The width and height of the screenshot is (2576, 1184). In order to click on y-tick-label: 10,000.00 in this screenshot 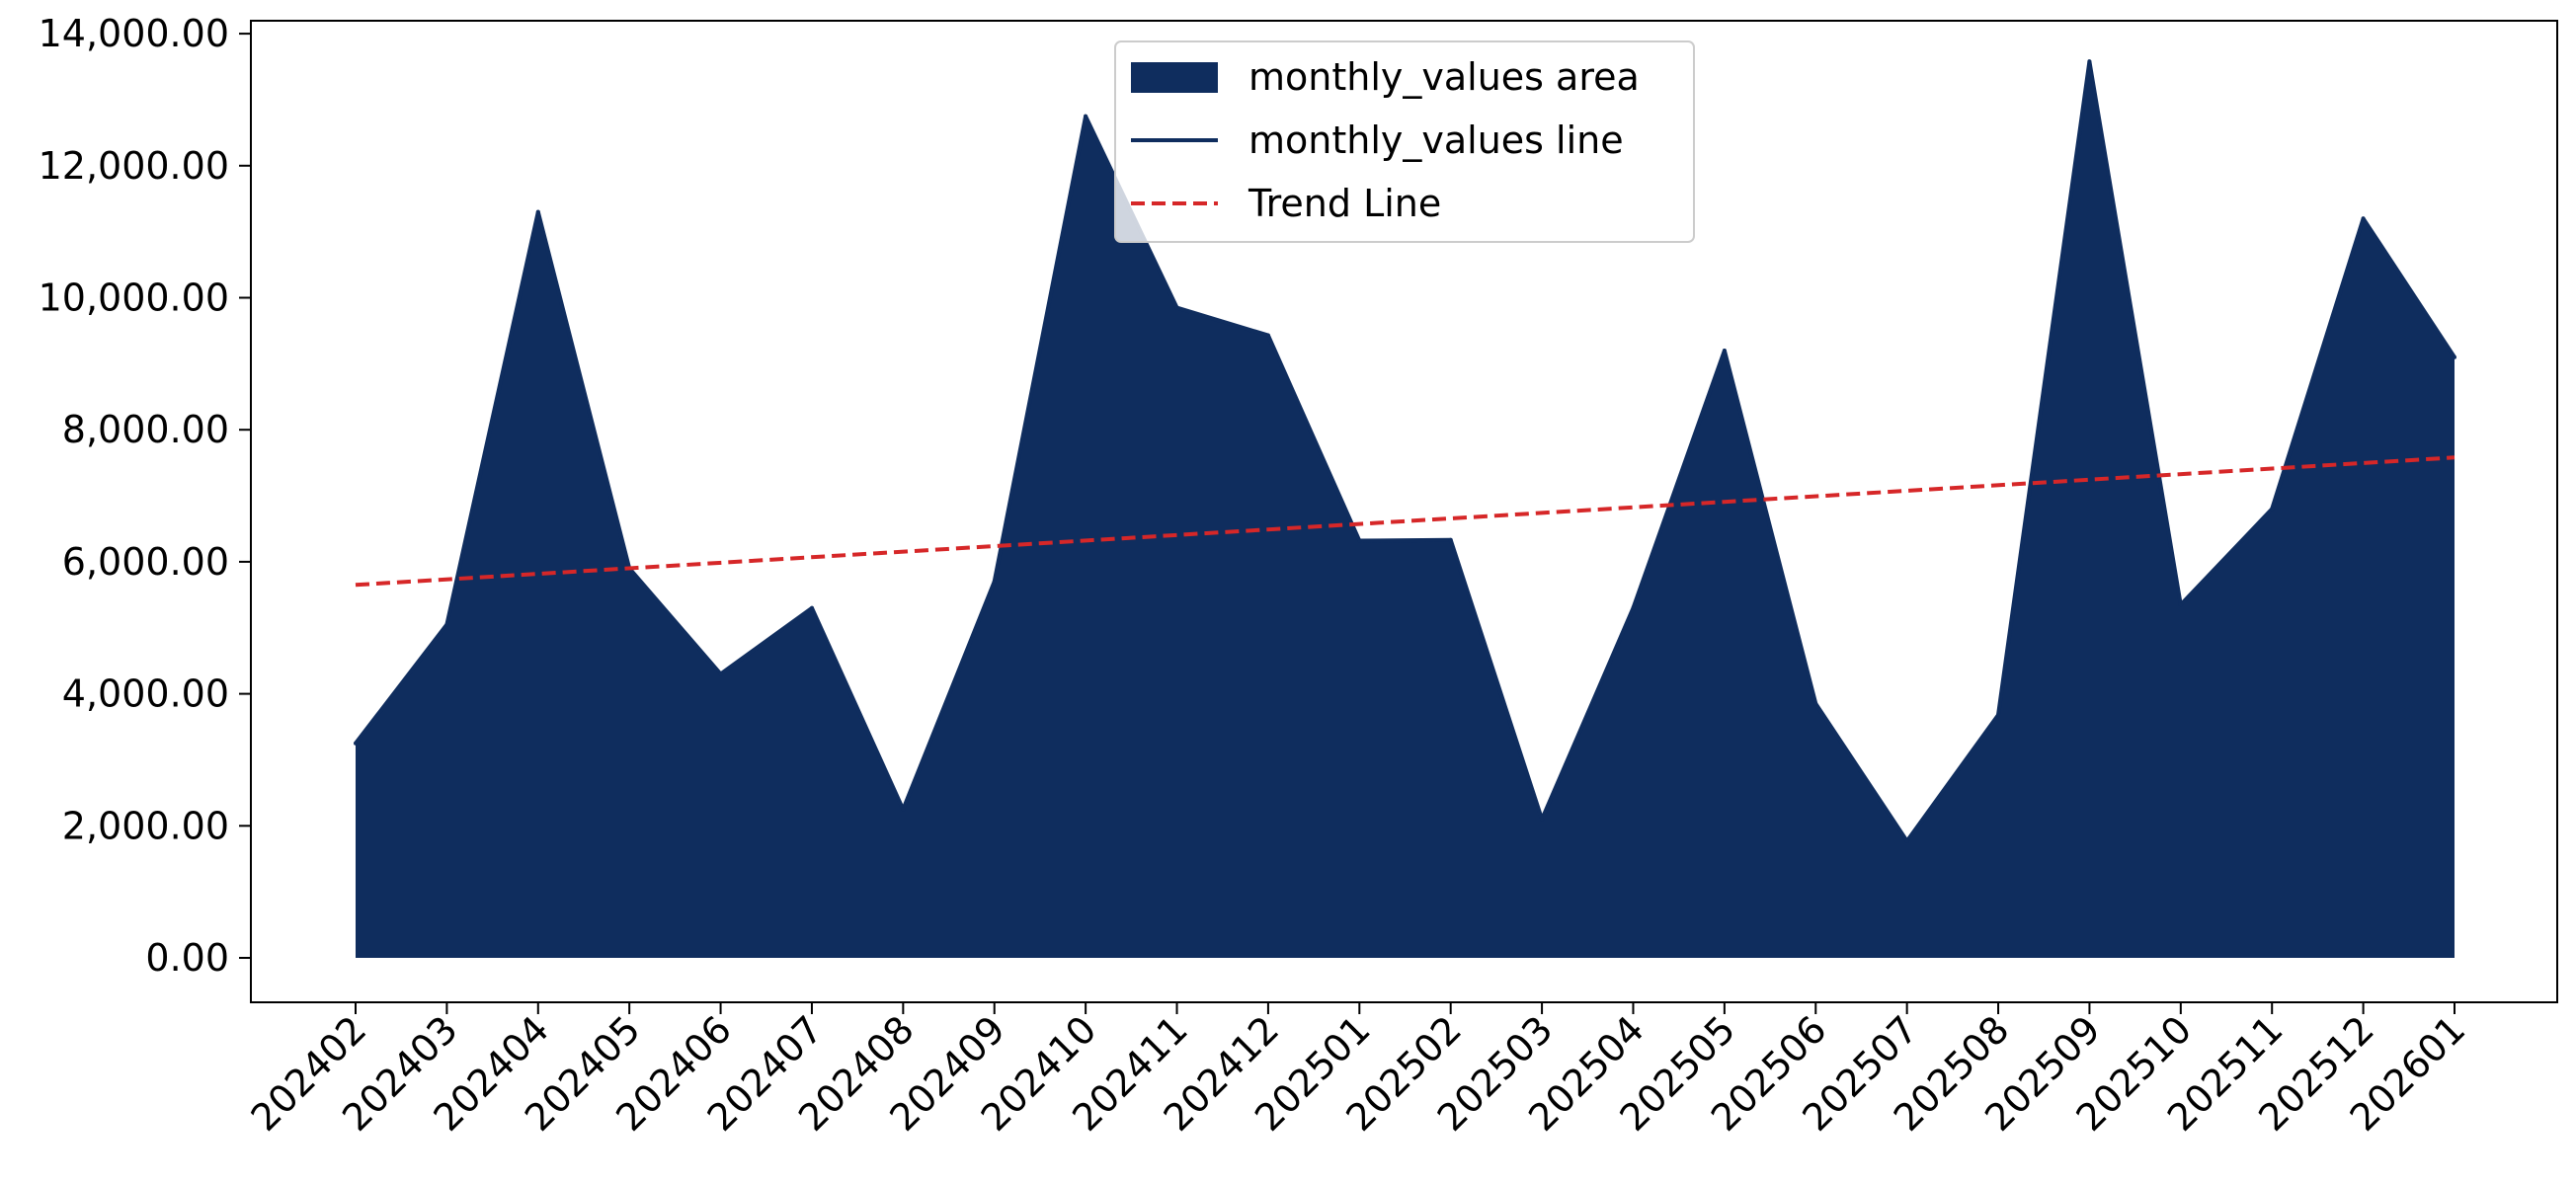, I will do `click(134, 298)`.